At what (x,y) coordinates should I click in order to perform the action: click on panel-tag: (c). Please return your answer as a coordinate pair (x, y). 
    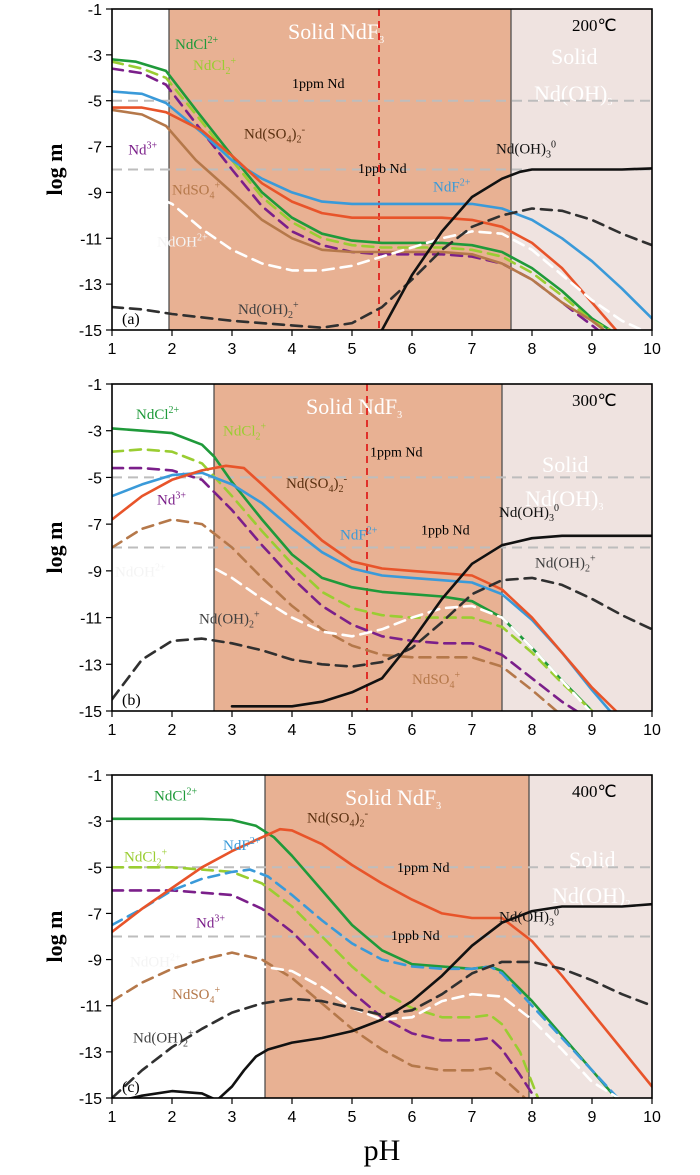
    Looking at the image, I should click on (131, 1087).